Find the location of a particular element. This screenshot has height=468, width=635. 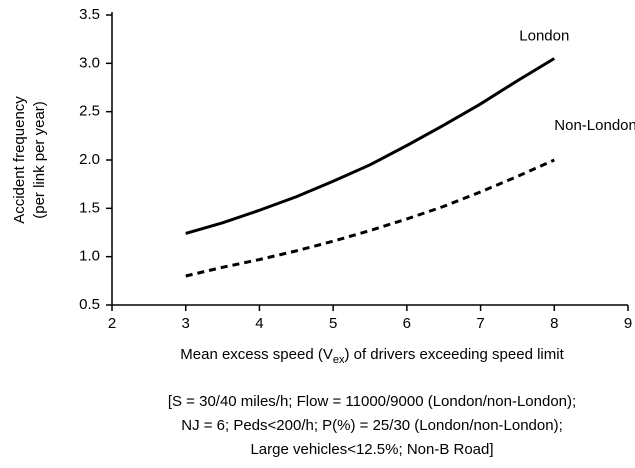

x-tick-label: 2 is located at coordinates (112, 323).